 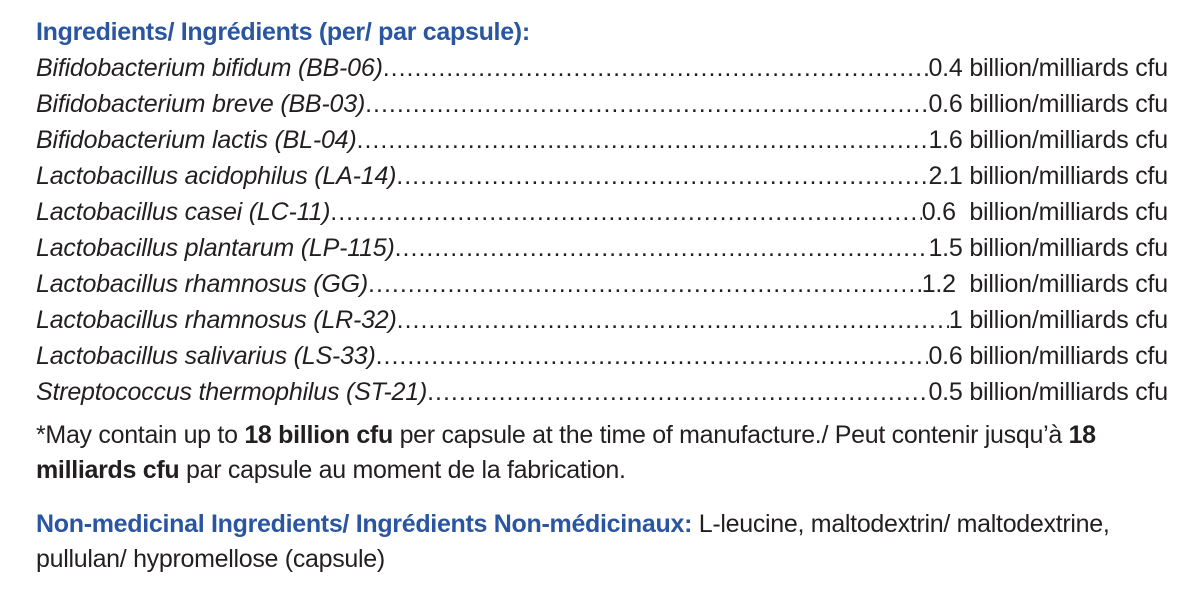 I want to click on footnote-bold: 18 billion cfu, so click(x=318, y=435).